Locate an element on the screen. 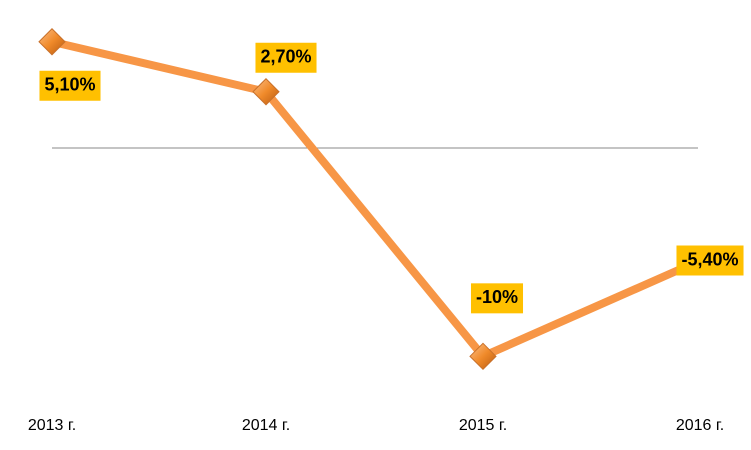 Image resolution: width=751 pixels, height=450 pixels. value-label: -5,40% is located at coordinates (709, 259).